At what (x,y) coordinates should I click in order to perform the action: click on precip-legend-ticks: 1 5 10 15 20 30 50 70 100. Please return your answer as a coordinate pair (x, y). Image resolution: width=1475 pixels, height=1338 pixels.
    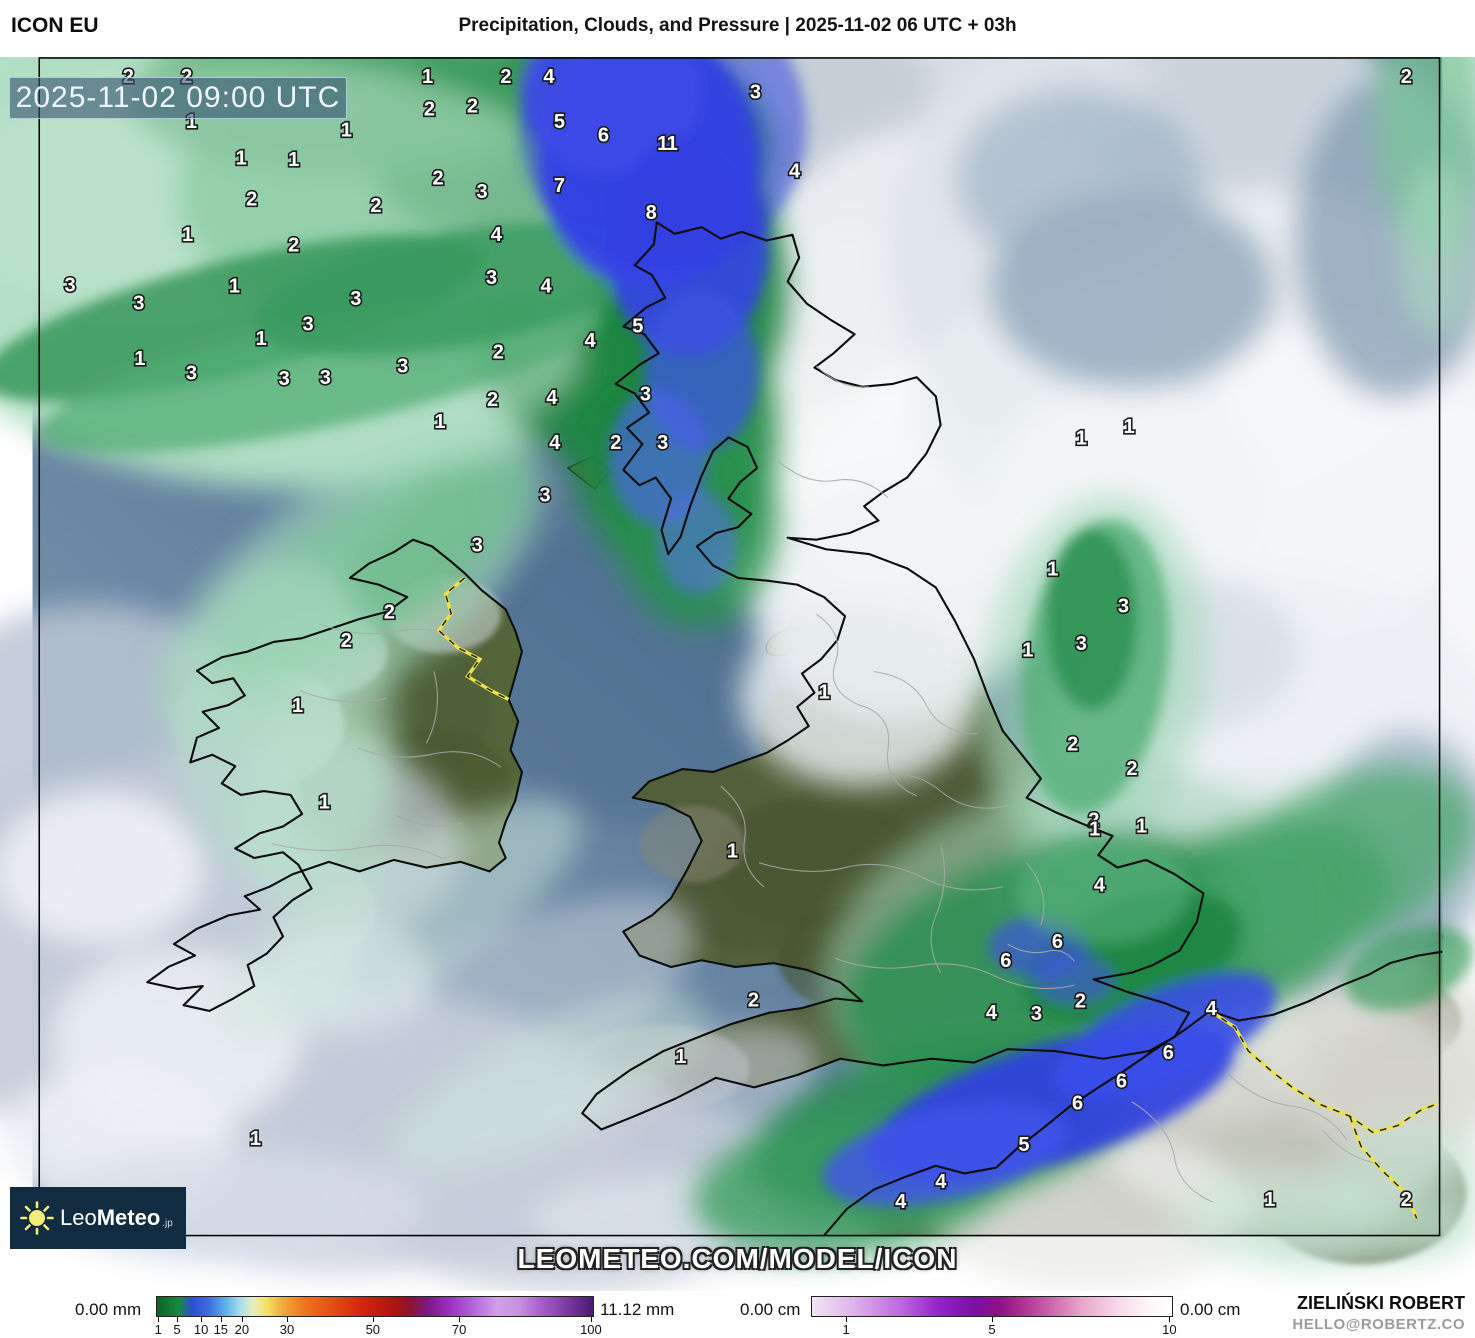
    Looking at the image, I should click on (378, 1327).